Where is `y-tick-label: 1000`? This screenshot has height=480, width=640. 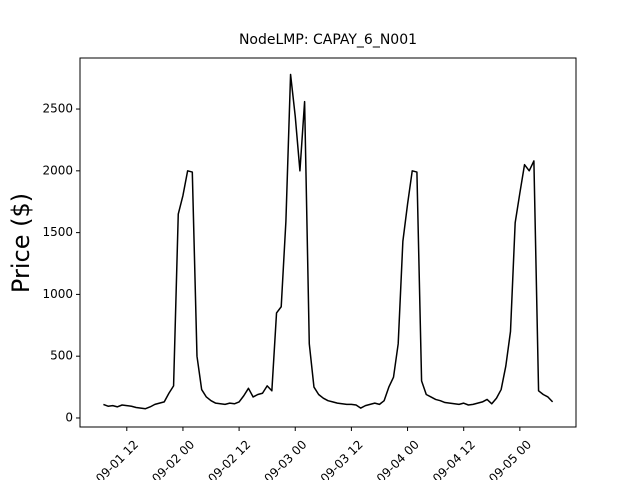
y-tick-label: 1000 is located at coordinates (57, 294).